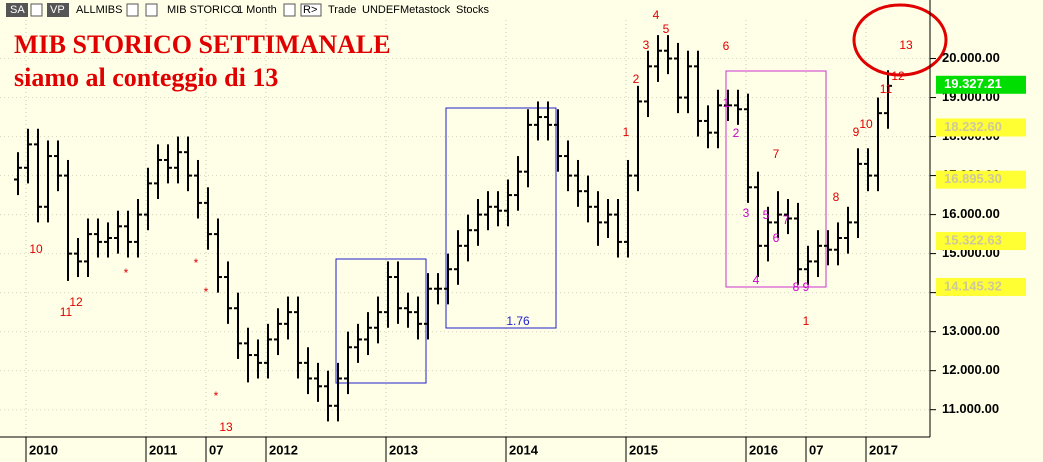  I want to click on price-tag-label: 15.322.63, so click(973, 239).